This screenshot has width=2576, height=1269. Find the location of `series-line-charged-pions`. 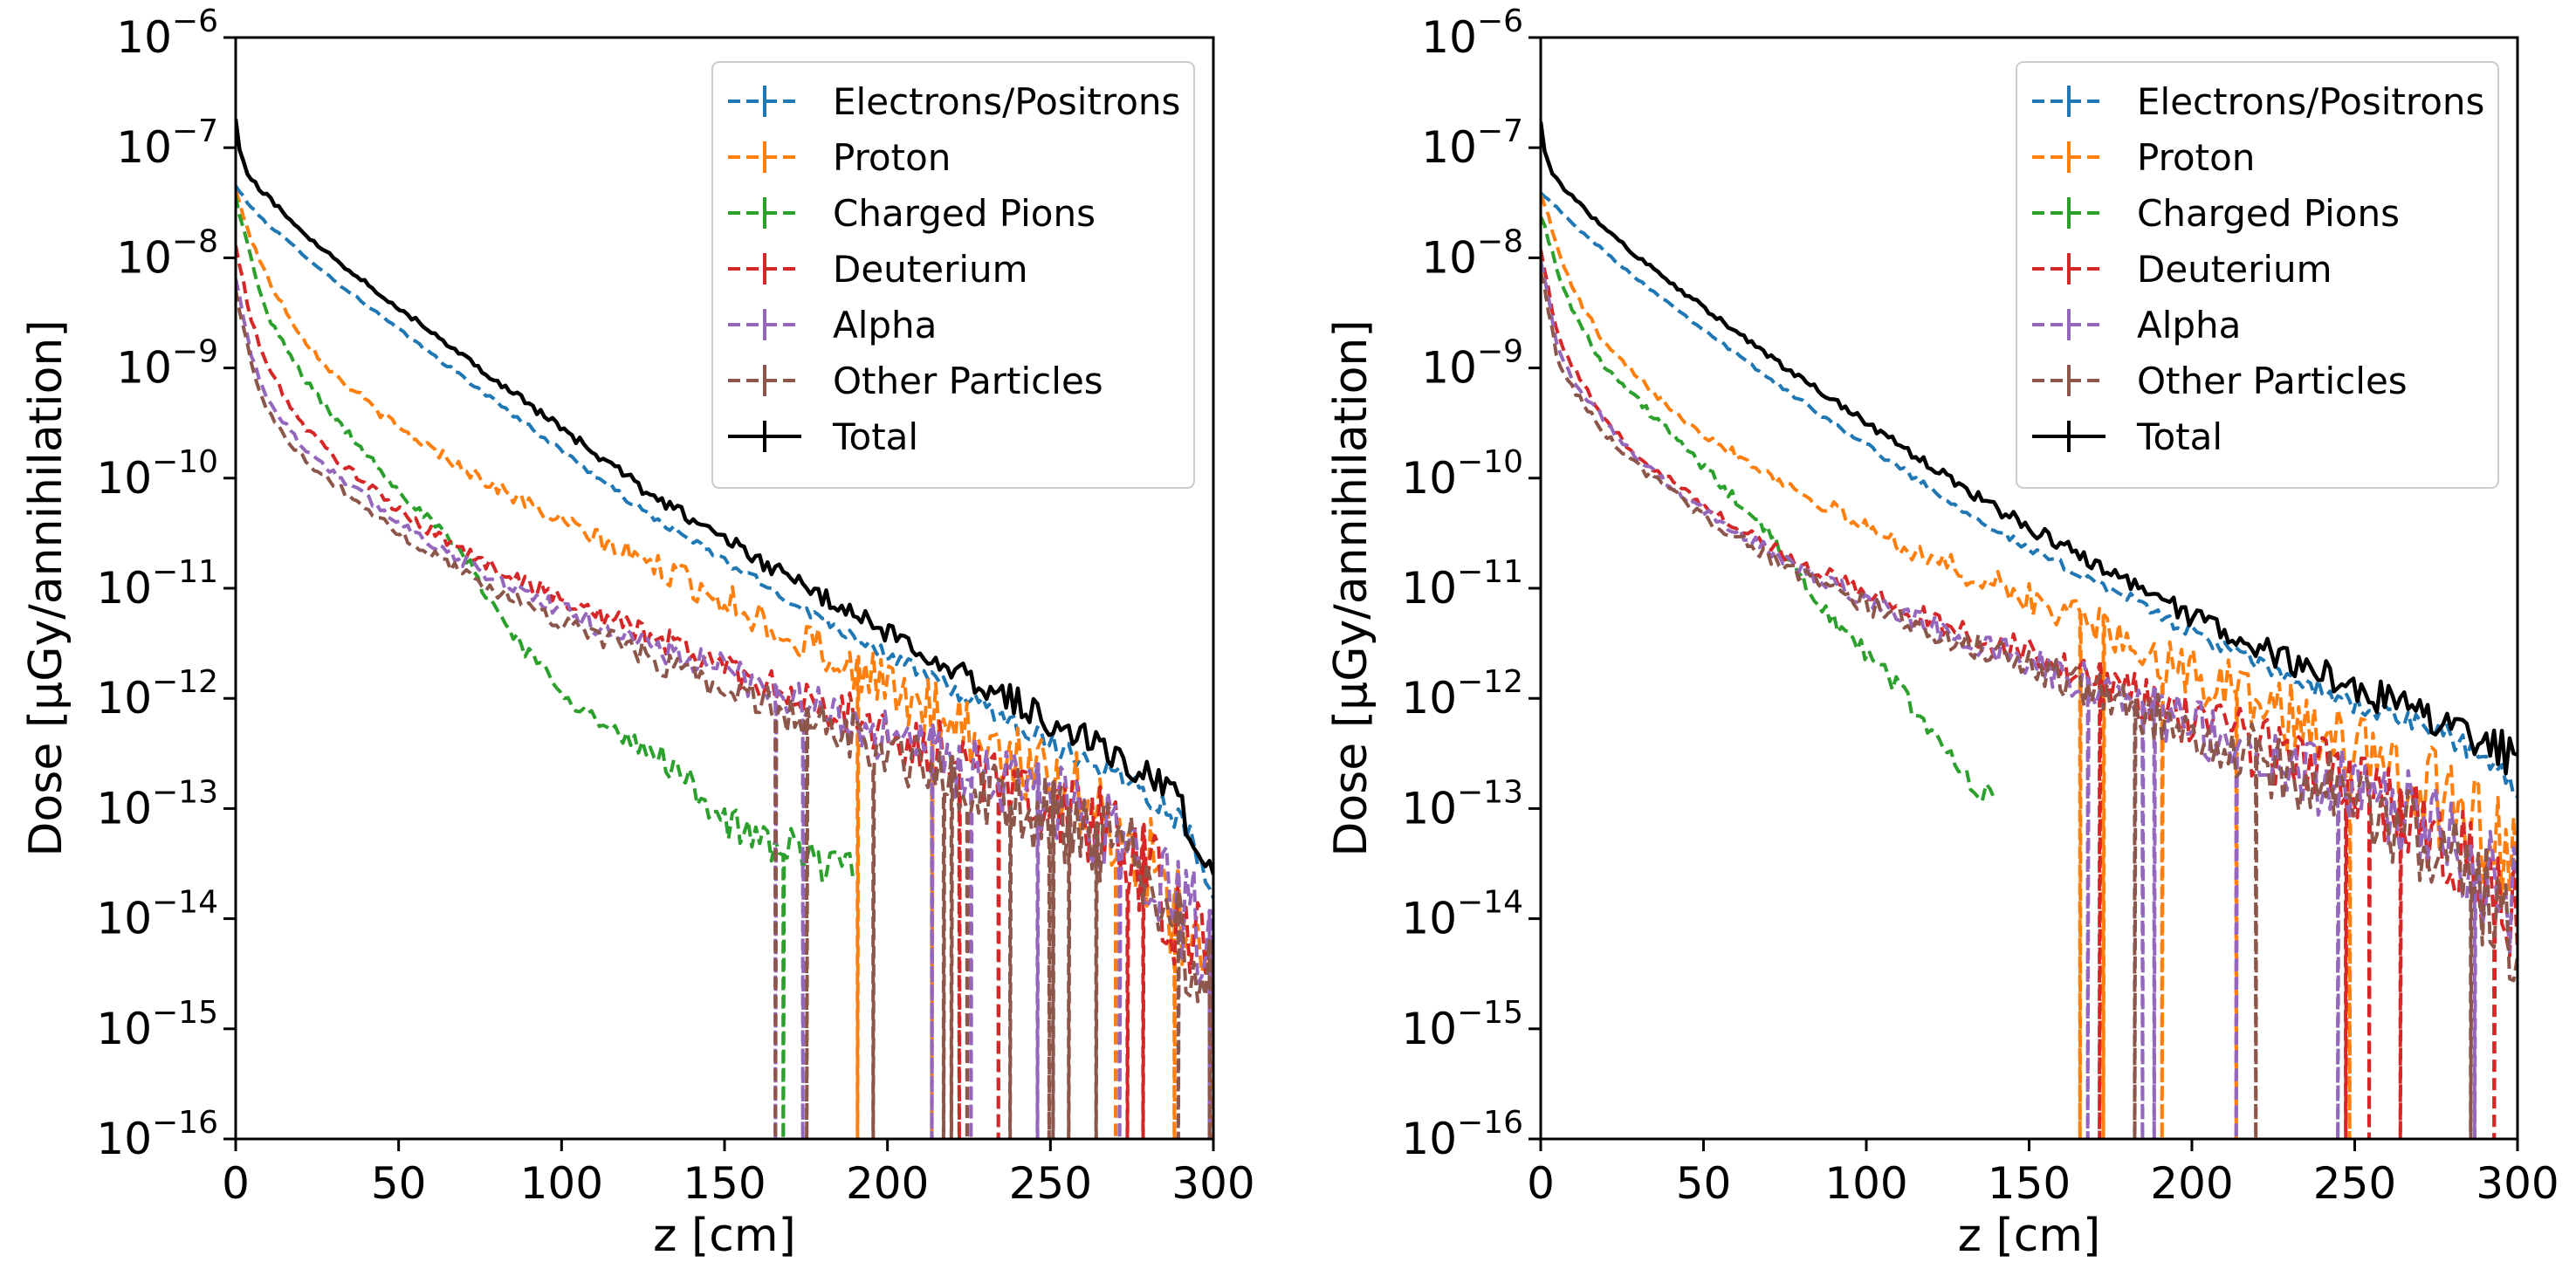

series-line-charged-pions is located at coordinates (1769, 509).